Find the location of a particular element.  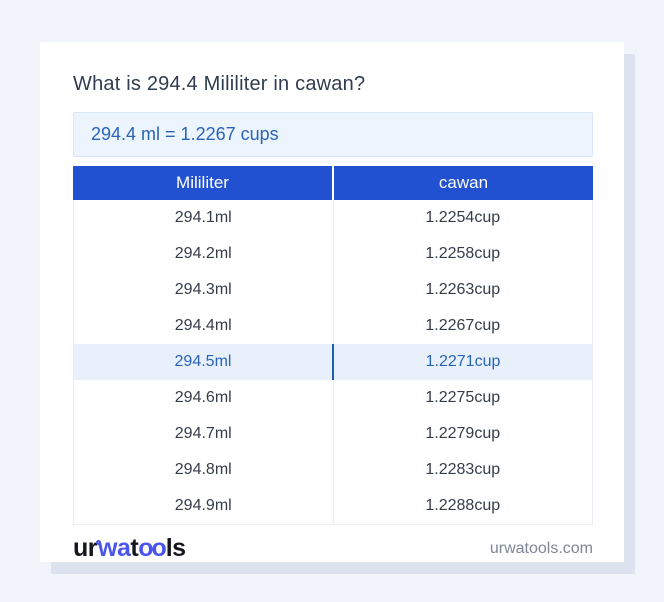

cell-ml: 294.3ml is located at coordinates (204, 290).